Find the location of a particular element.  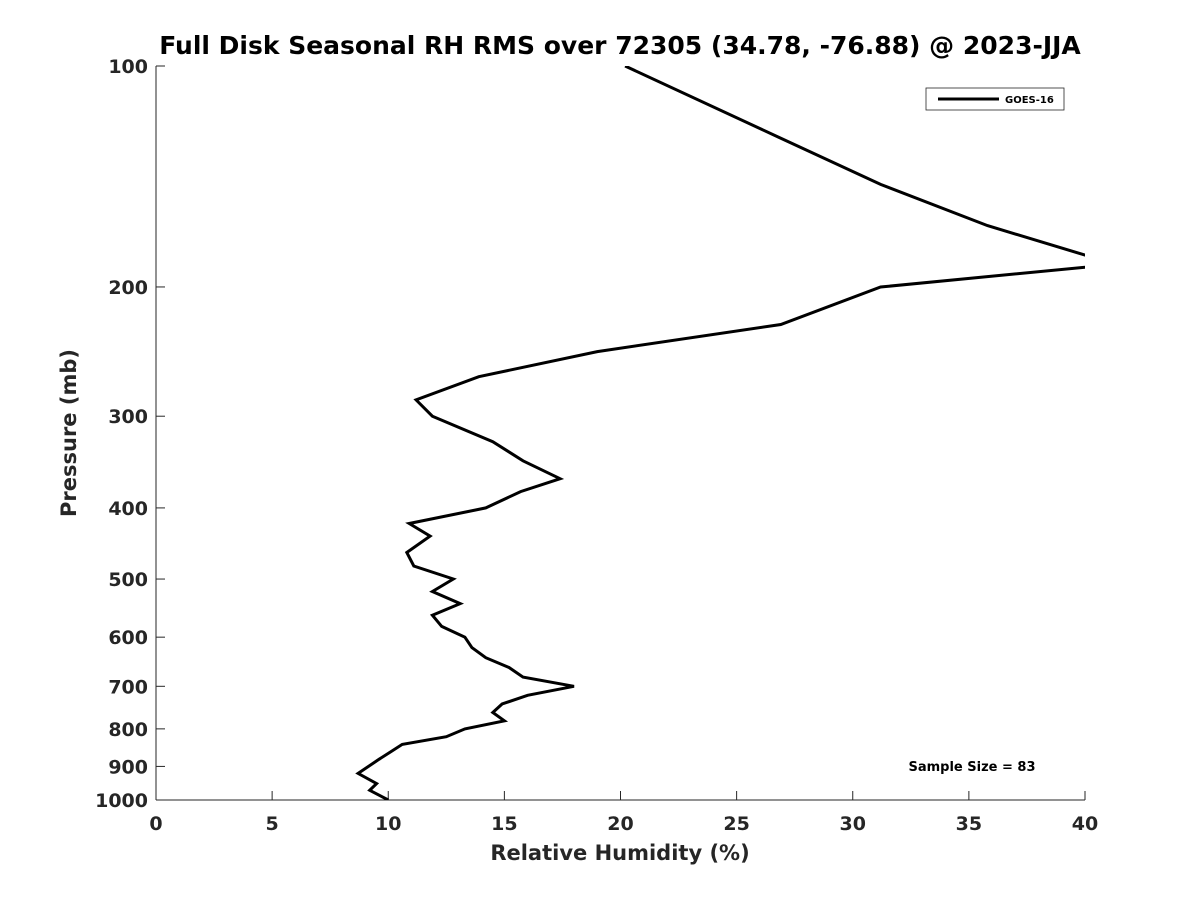

legend-label-goes-16: GOES-16 is located at coordinates (1029, 100).